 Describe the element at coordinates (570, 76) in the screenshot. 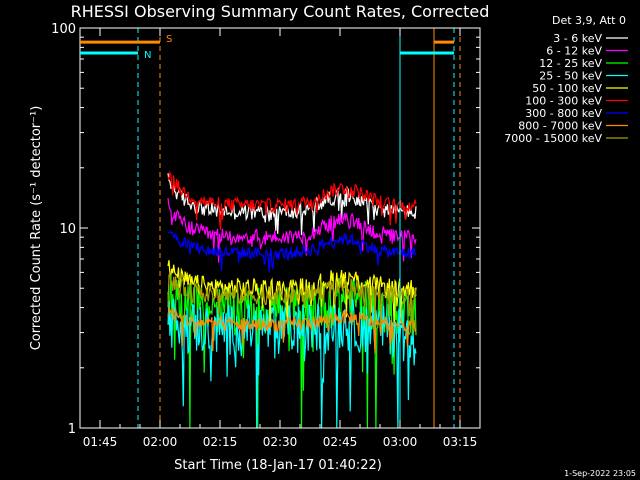

I see `legend-label-3: 25 - 50 keV` at that location.